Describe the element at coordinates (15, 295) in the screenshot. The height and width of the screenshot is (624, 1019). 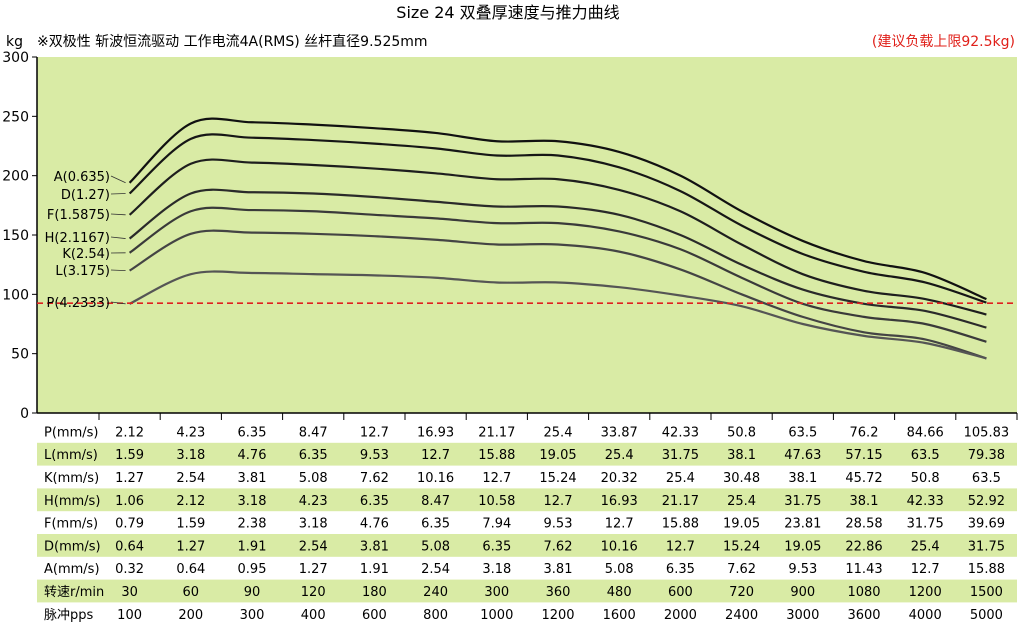
I see `y-tick-label: 100` at that location.